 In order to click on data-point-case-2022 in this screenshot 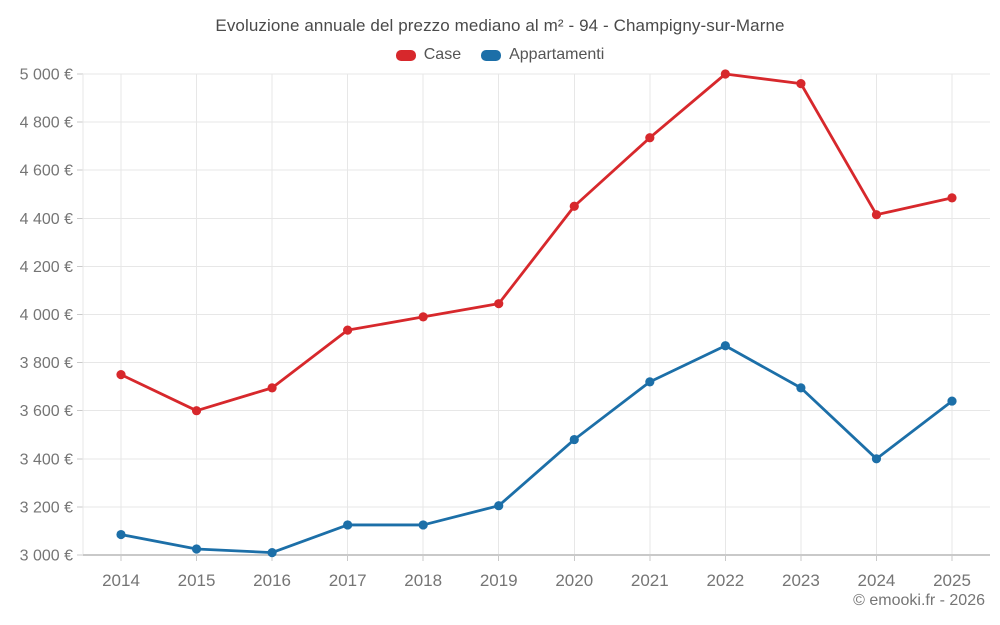, I will do `click(725, 74)`.